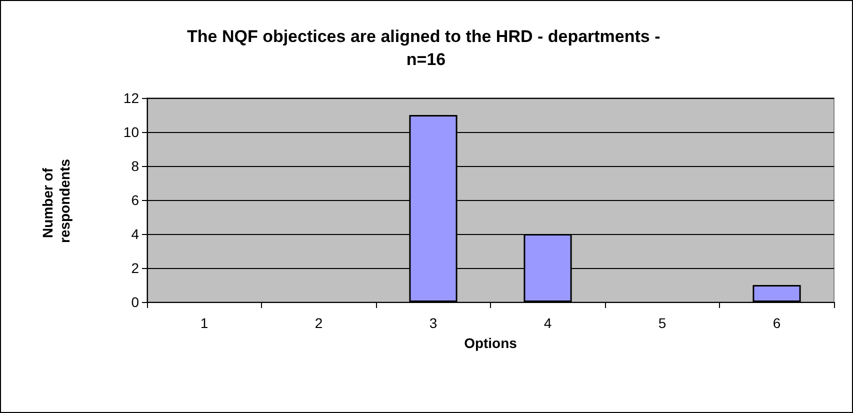  I want to click on y-tick-label: 10, so click(131, 132).